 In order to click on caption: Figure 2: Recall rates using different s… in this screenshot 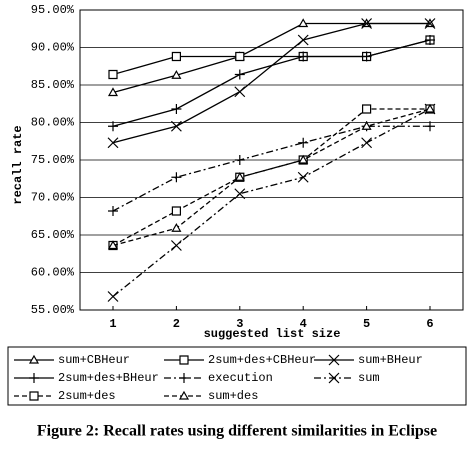, I will do `click(237, 431)`.